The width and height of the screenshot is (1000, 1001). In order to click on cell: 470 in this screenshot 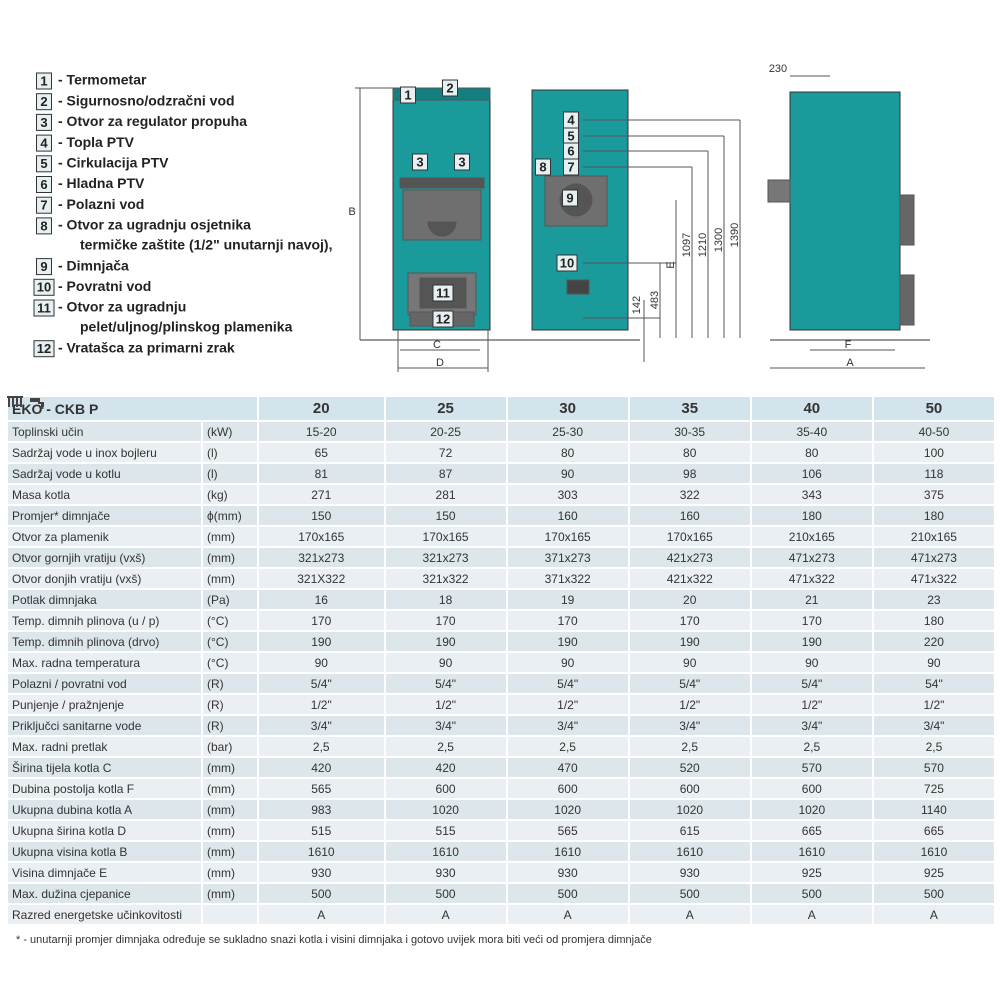, I will do `click(567, 767)`.